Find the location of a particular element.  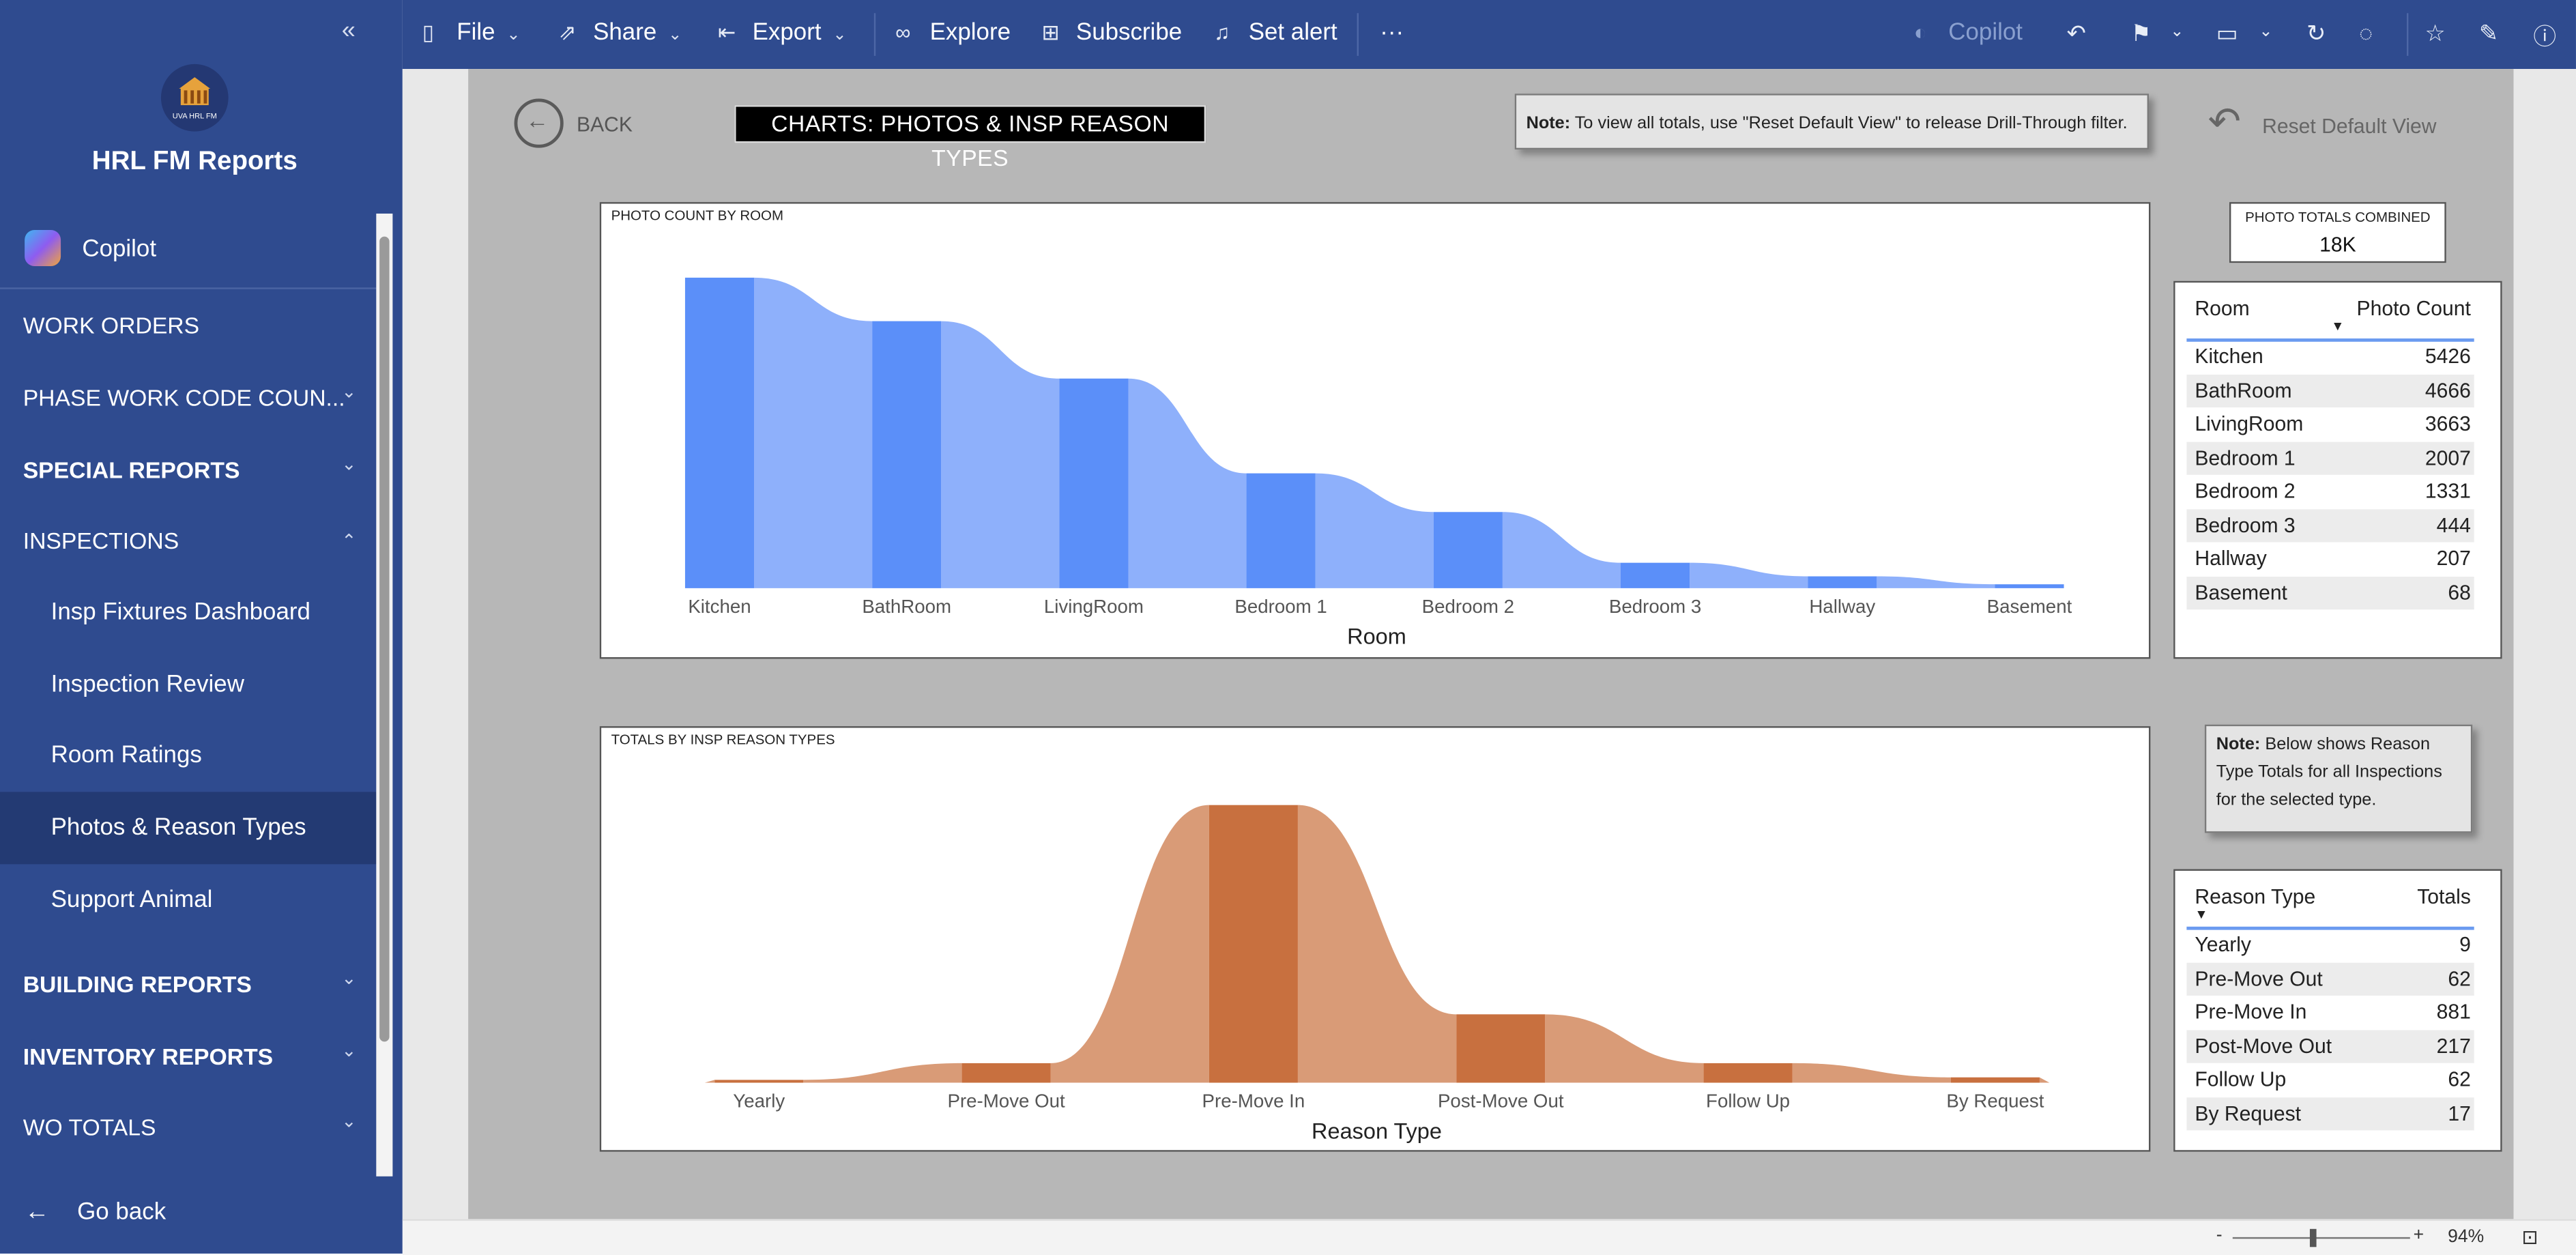

bar-yearly is located at coordinates (759, 1081).